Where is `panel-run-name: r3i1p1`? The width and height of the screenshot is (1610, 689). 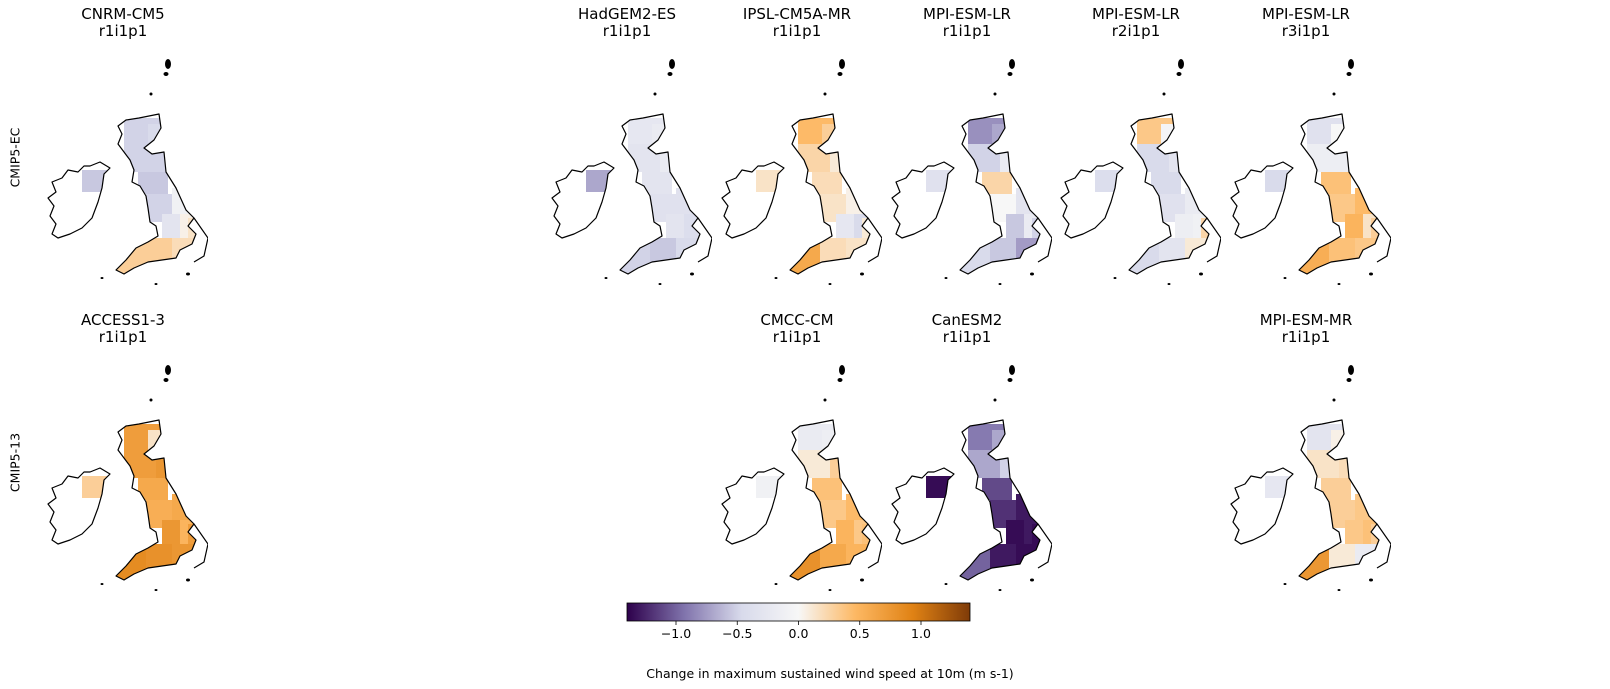 panel-run-name: r3i1p1 is located at coordinates (1306, 31).